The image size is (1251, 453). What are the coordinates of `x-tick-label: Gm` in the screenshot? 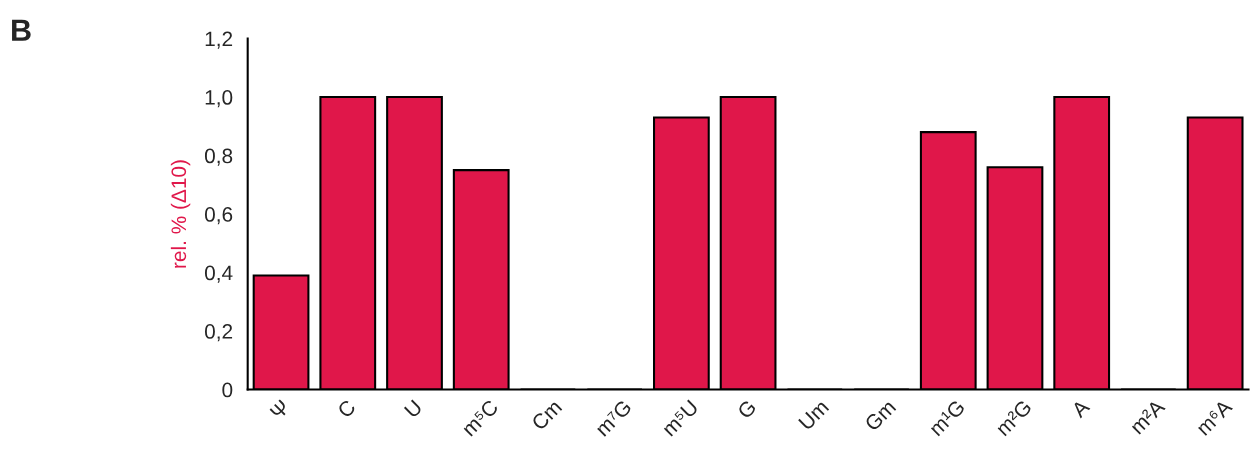 It's located at (880, 415).